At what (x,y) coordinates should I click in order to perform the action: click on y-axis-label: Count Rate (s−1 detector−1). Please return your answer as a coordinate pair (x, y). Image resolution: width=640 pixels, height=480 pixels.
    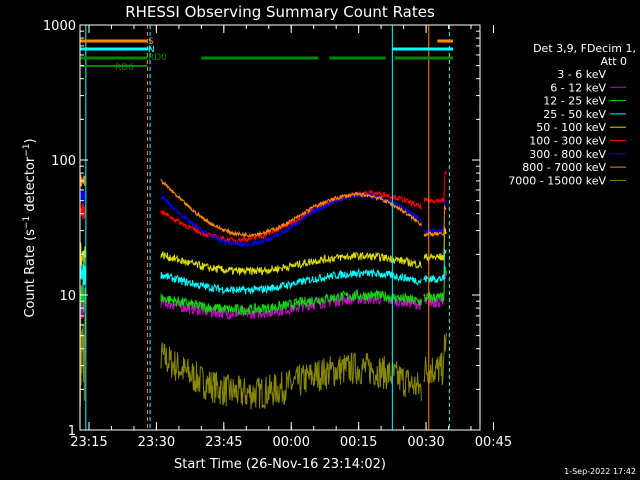
    Looking at the image, I should click on (30, 227).